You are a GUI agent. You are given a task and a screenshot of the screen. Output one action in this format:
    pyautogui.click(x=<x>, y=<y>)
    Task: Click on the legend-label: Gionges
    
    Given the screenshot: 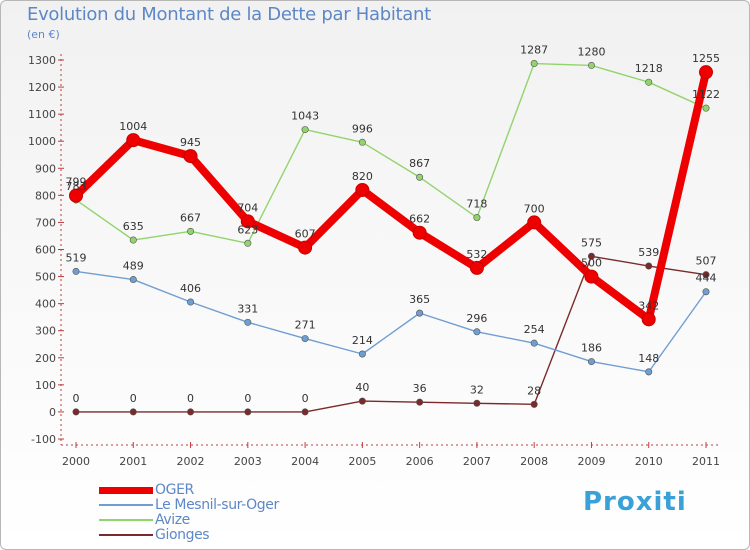 What is the action you would take?
    pyautogui.click(x=182, y=535)
    